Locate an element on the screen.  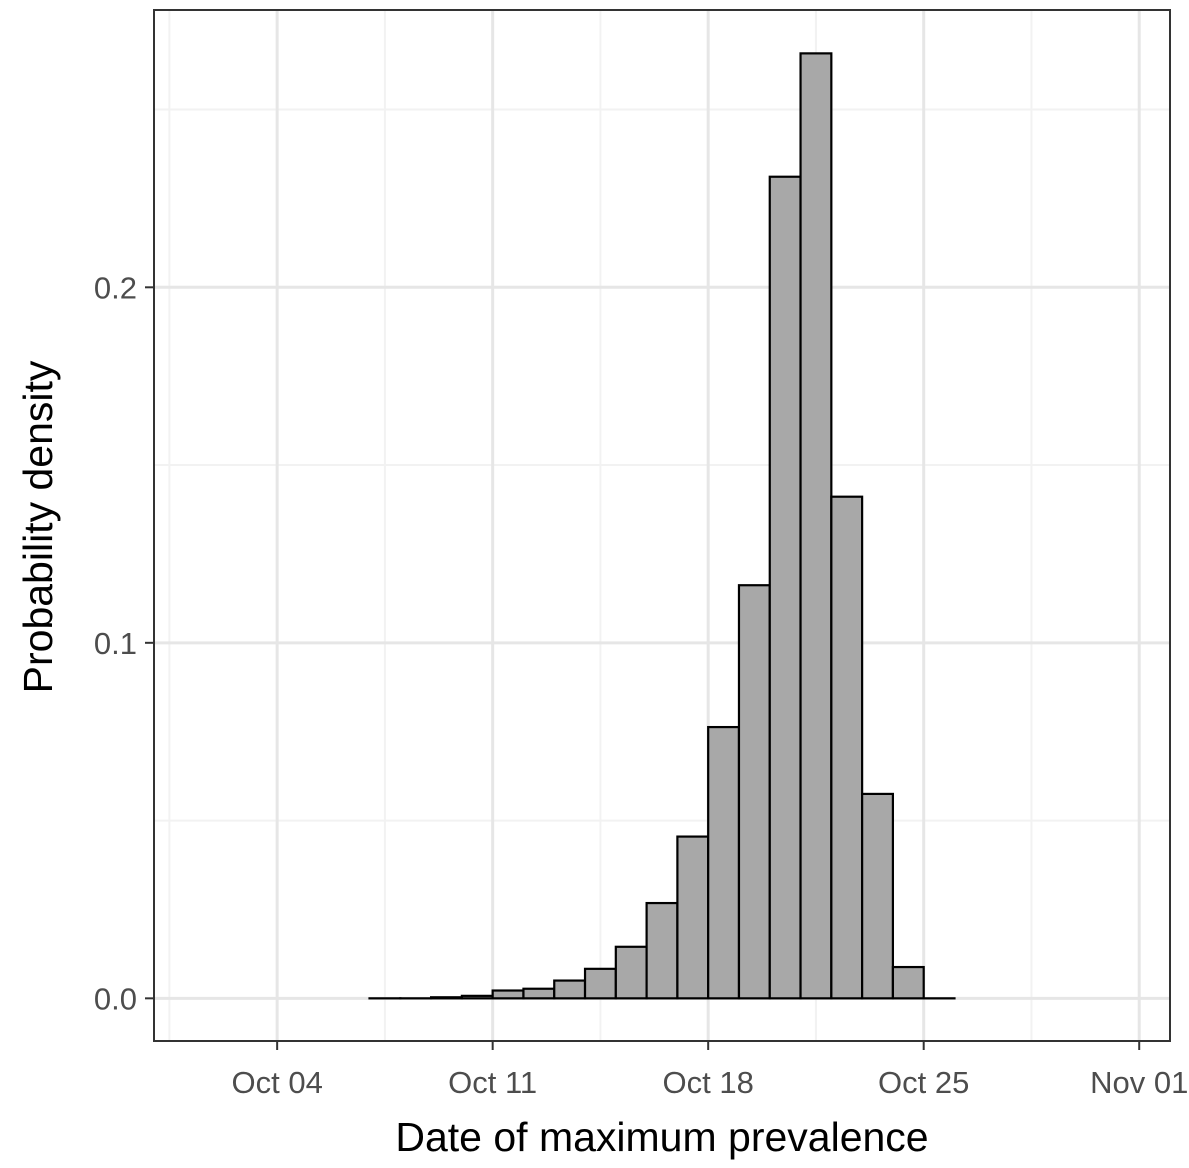
x-tick-label: Oct 18 is located at coordinates (708, 1082).